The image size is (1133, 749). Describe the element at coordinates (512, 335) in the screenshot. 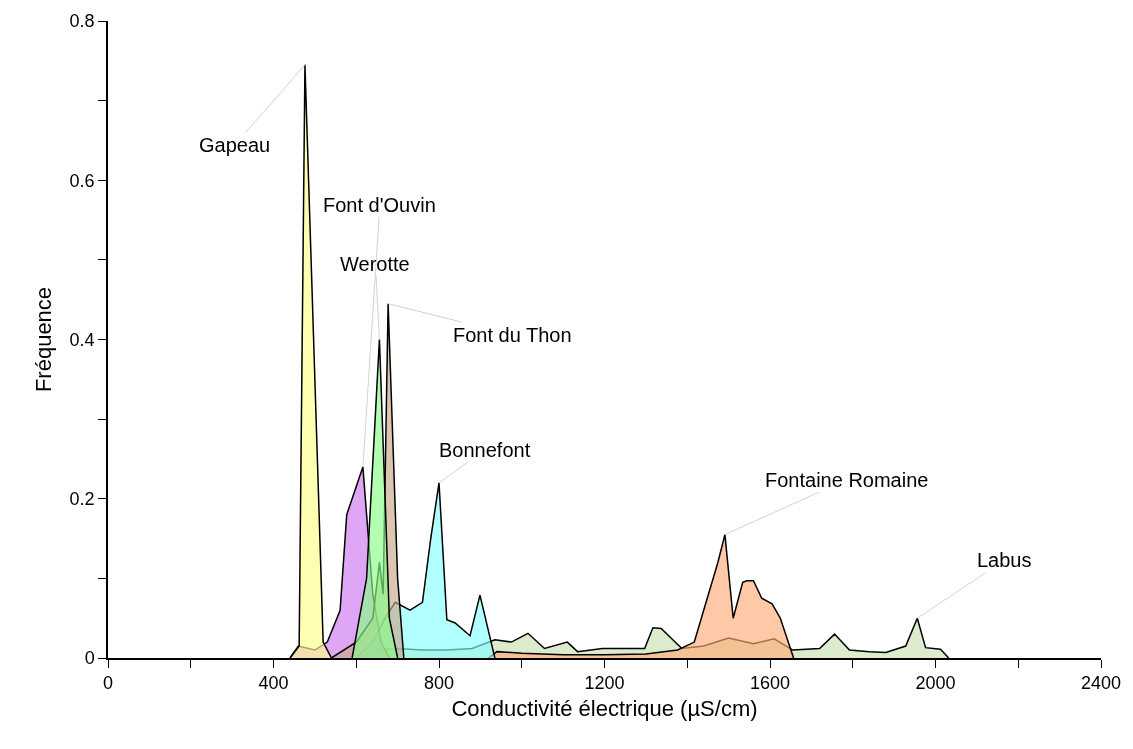

I see `text: Font du Thon` at that location.